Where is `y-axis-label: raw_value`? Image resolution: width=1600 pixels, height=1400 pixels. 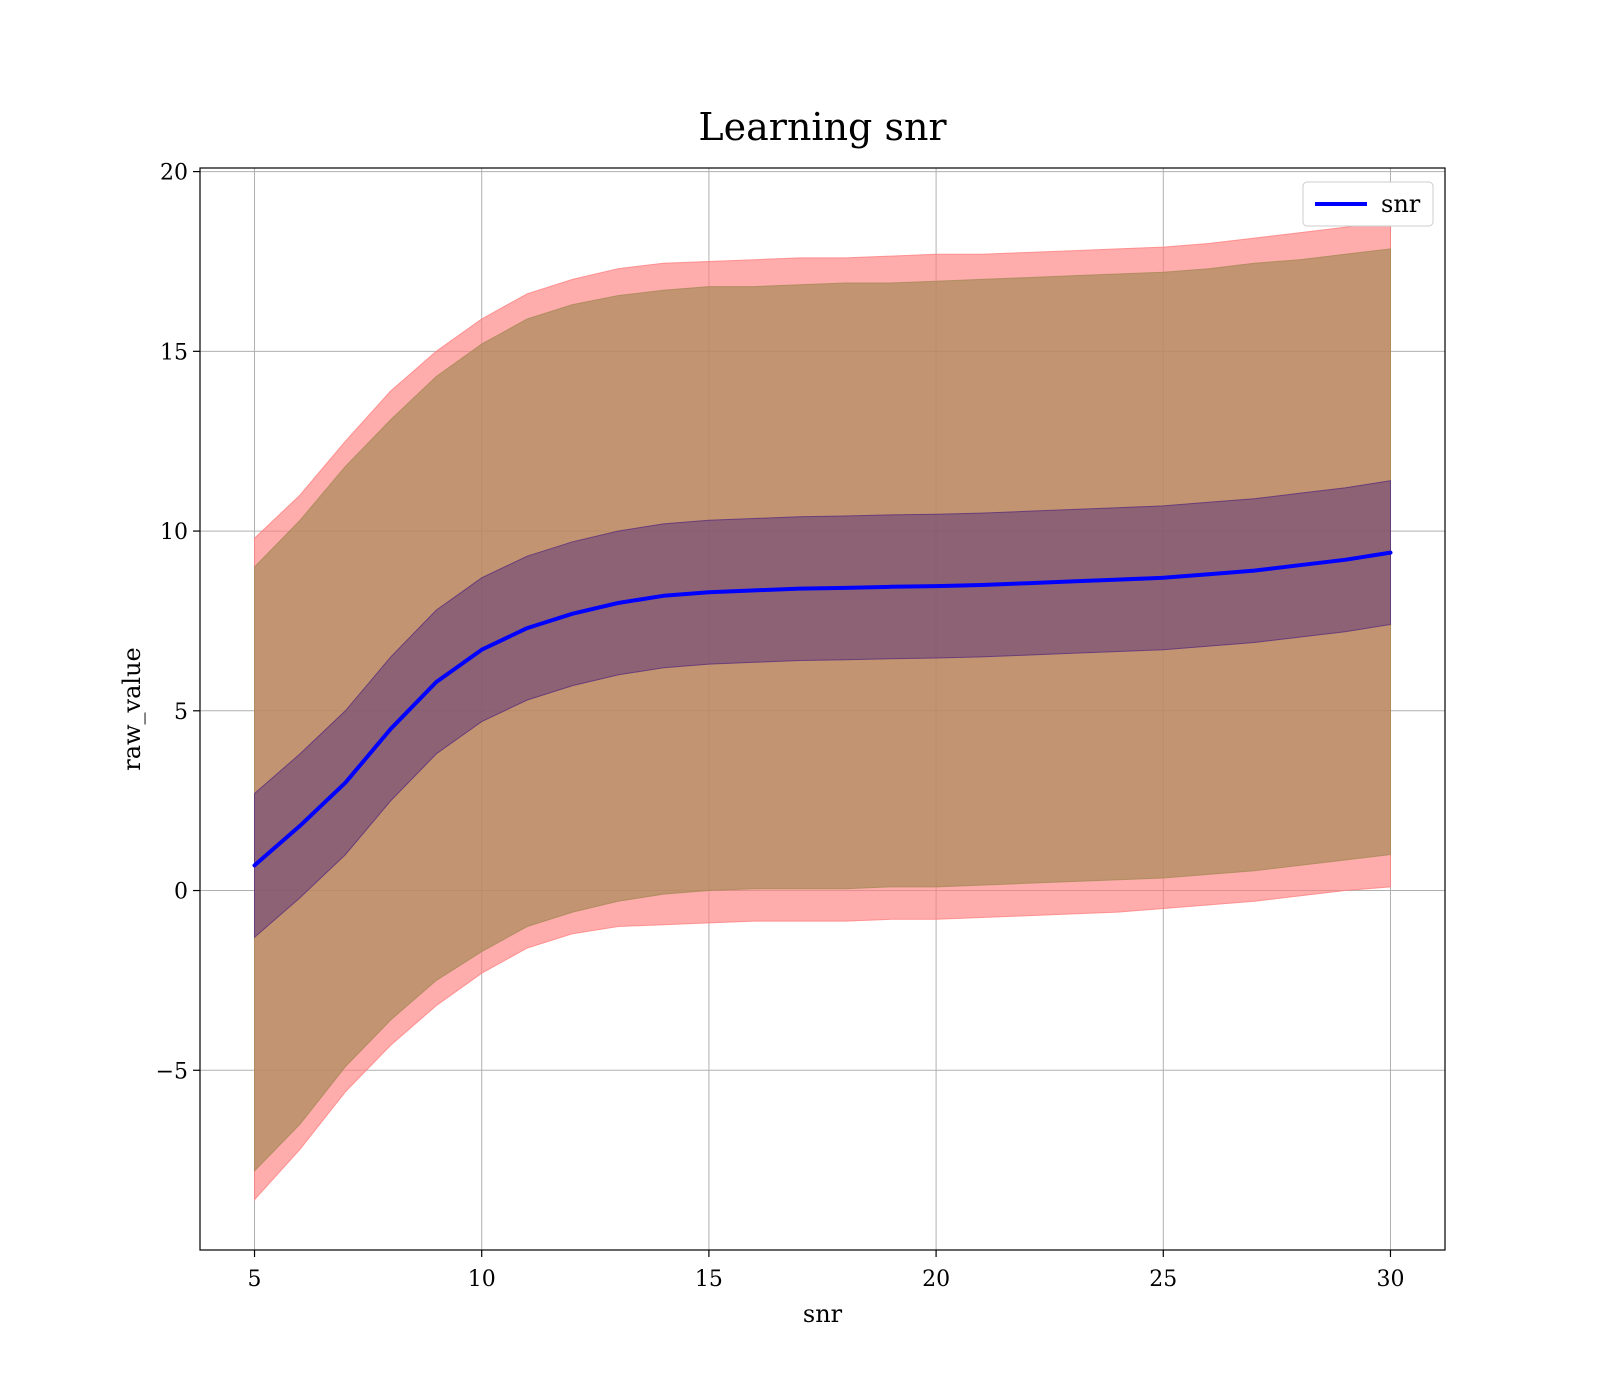
y-axis-label: raw_value is located at coordinates (132, 709).